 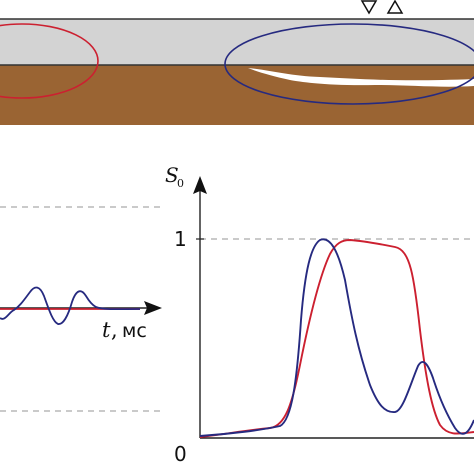 What do you see at coordinates (395, 7) in the screenshot?
I see `source-triangle-up-icon` at bounding box center [395, 7].